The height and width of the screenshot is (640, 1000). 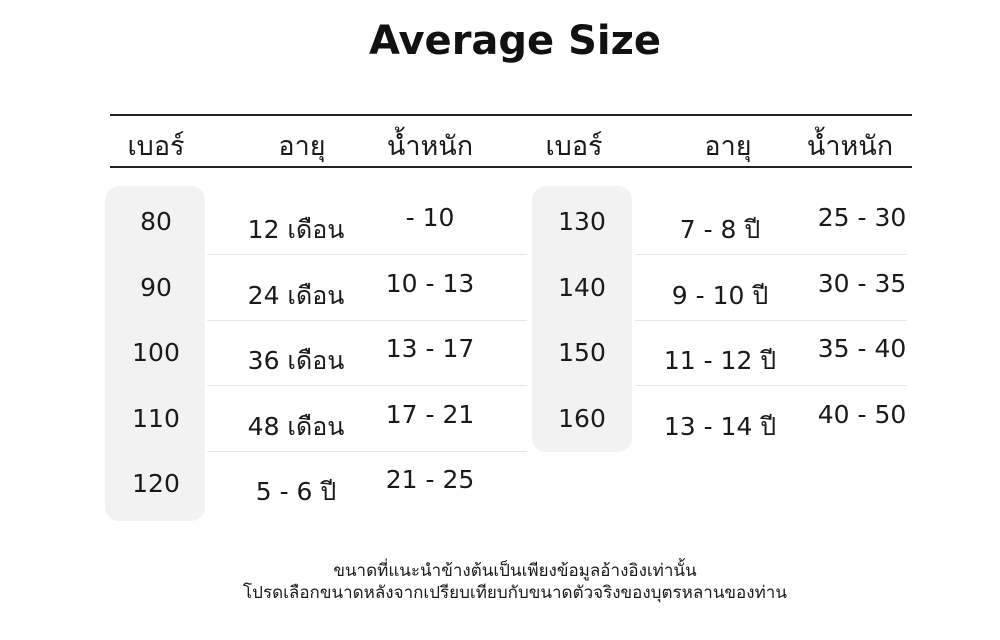 What do you see at coordinates (582, 418) in the screenshot?
I see `cell-size: 160` at bounding box center [582, 418].